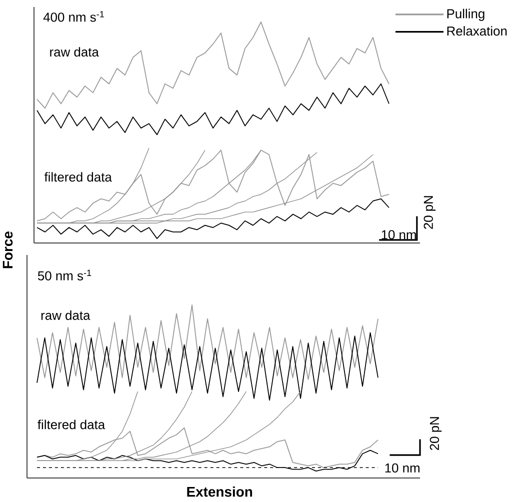 Image resolution: width=516 pixels, height=502 pixels. What do you see at coordinates (465, 14) in the screenshot?
I see `legend-label: Pulling` at bounding box center [465, 14].